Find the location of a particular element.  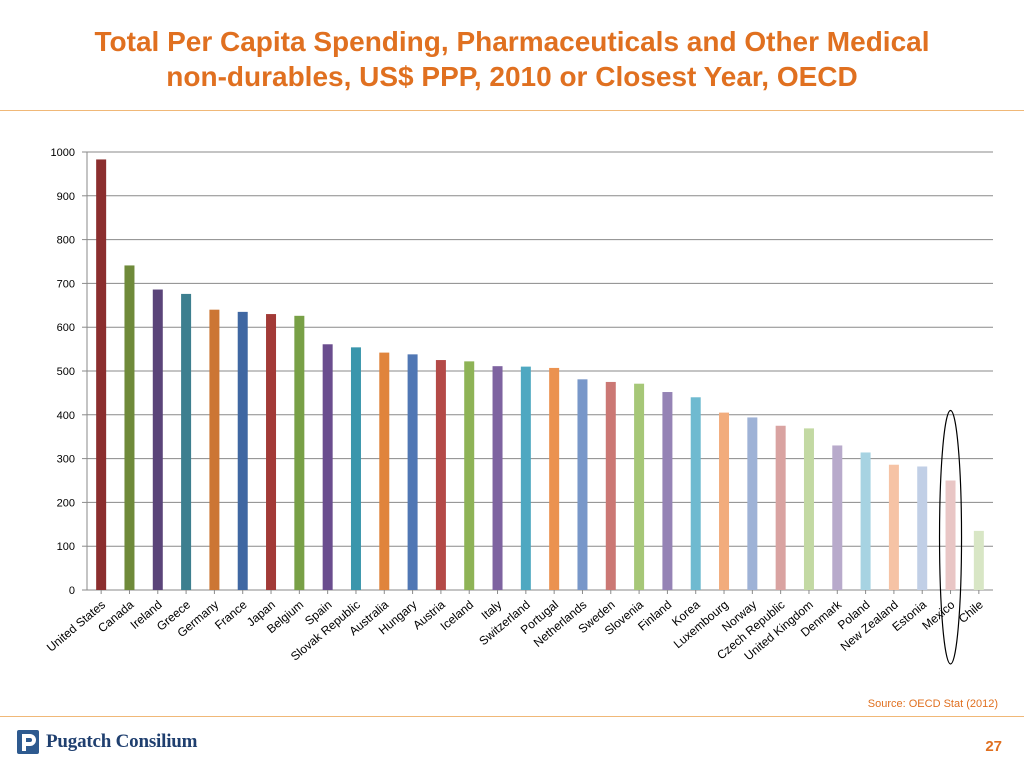

company-logo: Pugatch Consilium is located at coordinates (106, 742).